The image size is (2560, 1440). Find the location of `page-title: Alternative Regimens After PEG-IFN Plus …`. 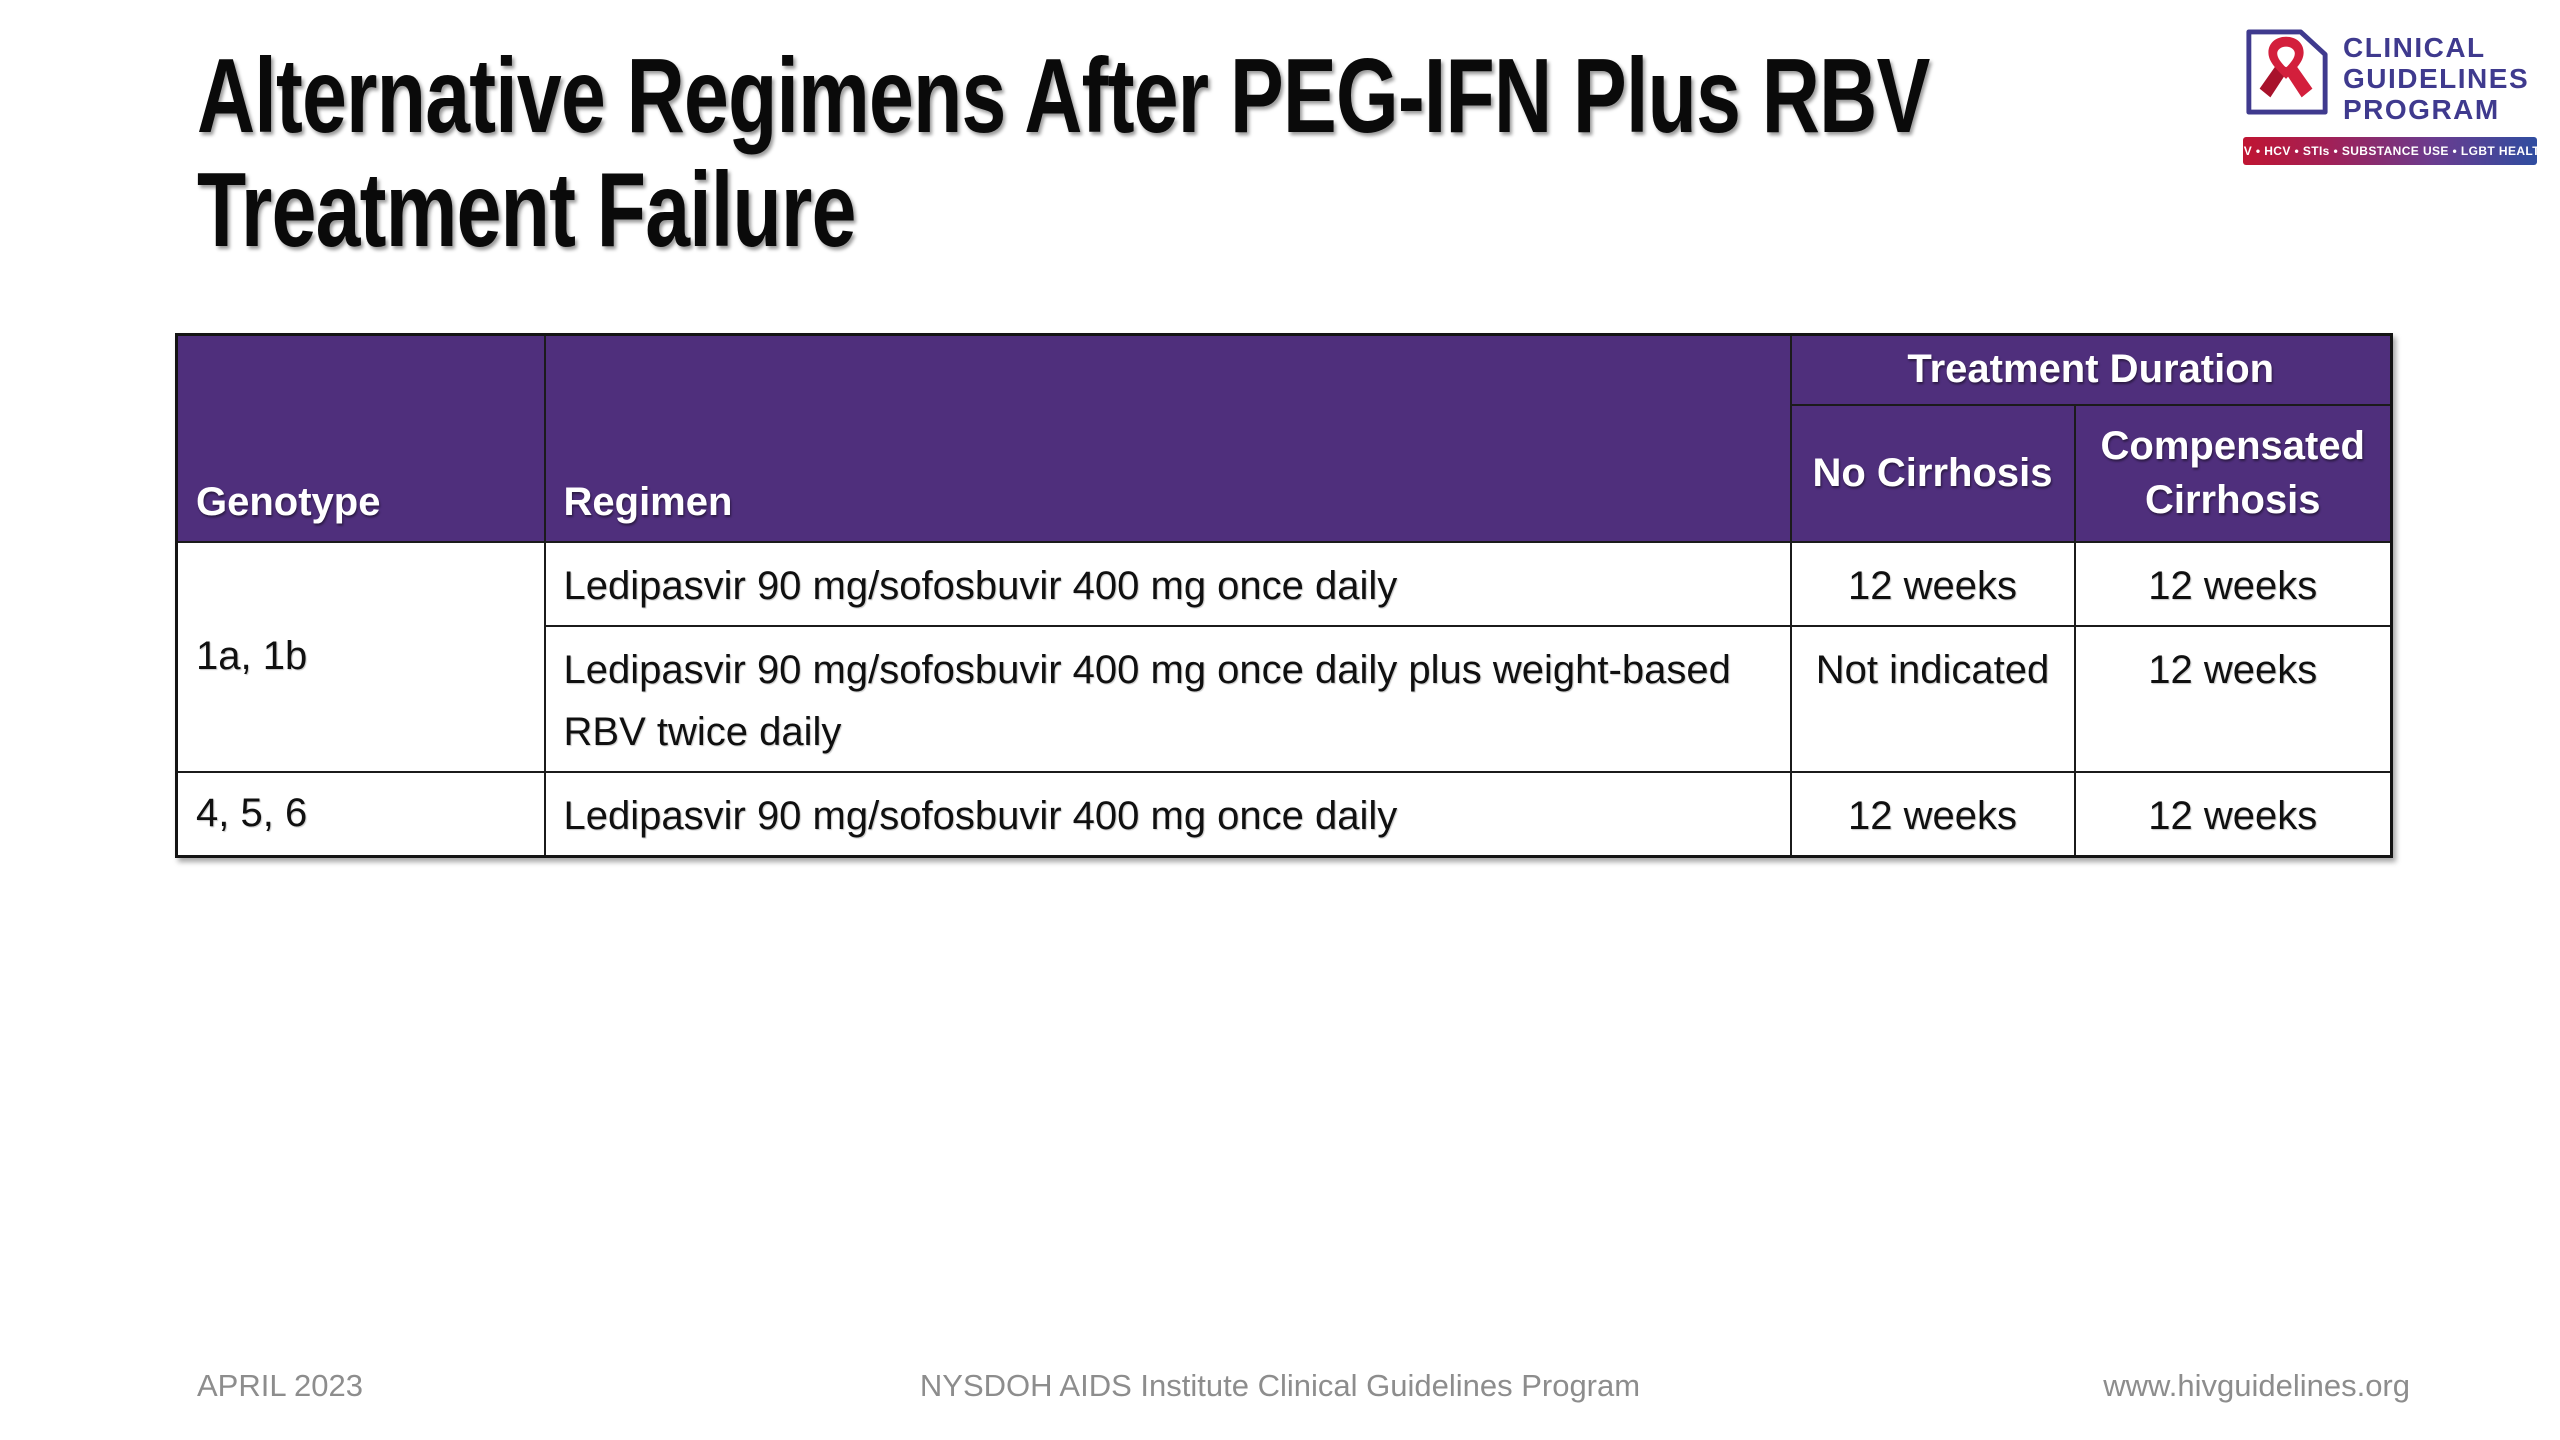

page-title: Alternative Regimens After PEG-IFN Plus … is located at coordinates (1063, 153).